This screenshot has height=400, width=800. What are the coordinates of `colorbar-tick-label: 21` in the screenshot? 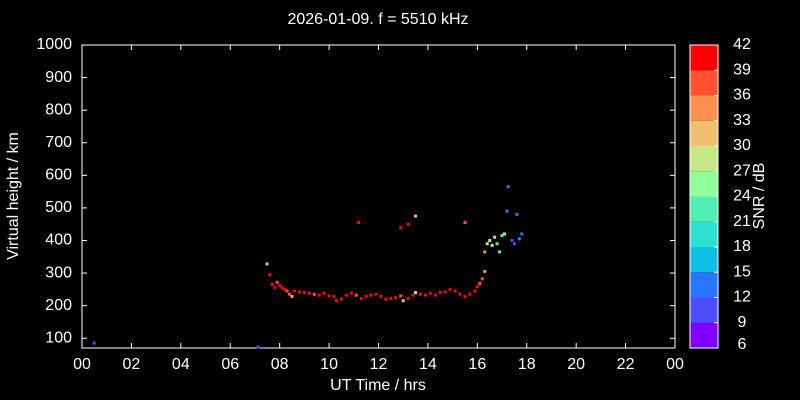 It's located at (742, 221).